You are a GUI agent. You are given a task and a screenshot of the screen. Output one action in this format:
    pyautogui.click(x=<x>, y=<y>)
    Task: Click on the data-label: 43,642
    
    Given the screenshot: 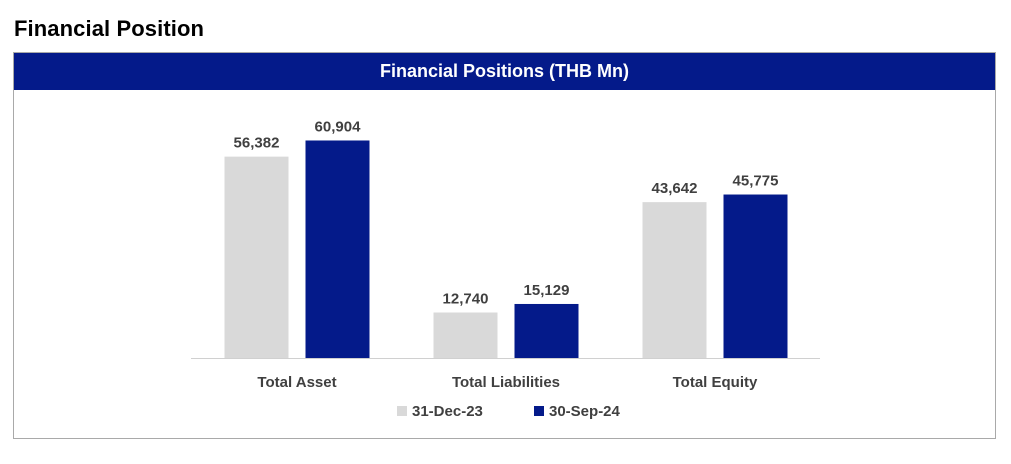 What is the action you would take?
    pyautogui.click(x=675, y=188)
    